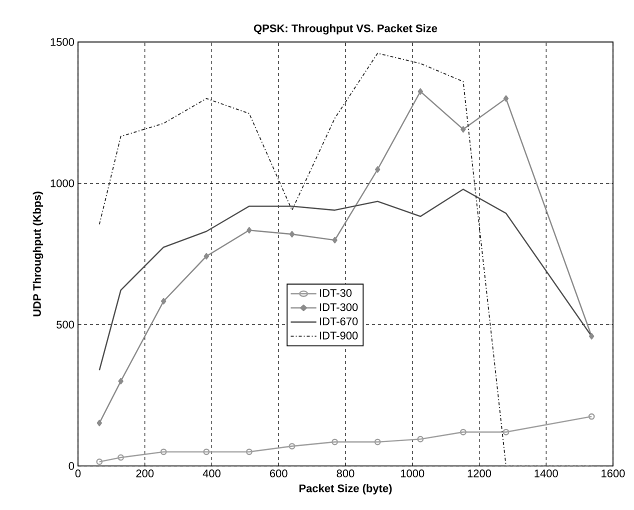  What do you see at coordinates (279, 474) in the screenshot?
I see `x-tick-label: 600` at bounding box center [279, 474].